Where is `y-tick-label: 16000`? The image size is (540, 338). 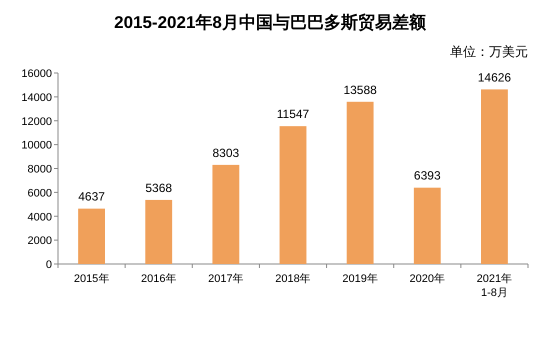
y-tick-label: 16000 is located at coordinates (36, 74).